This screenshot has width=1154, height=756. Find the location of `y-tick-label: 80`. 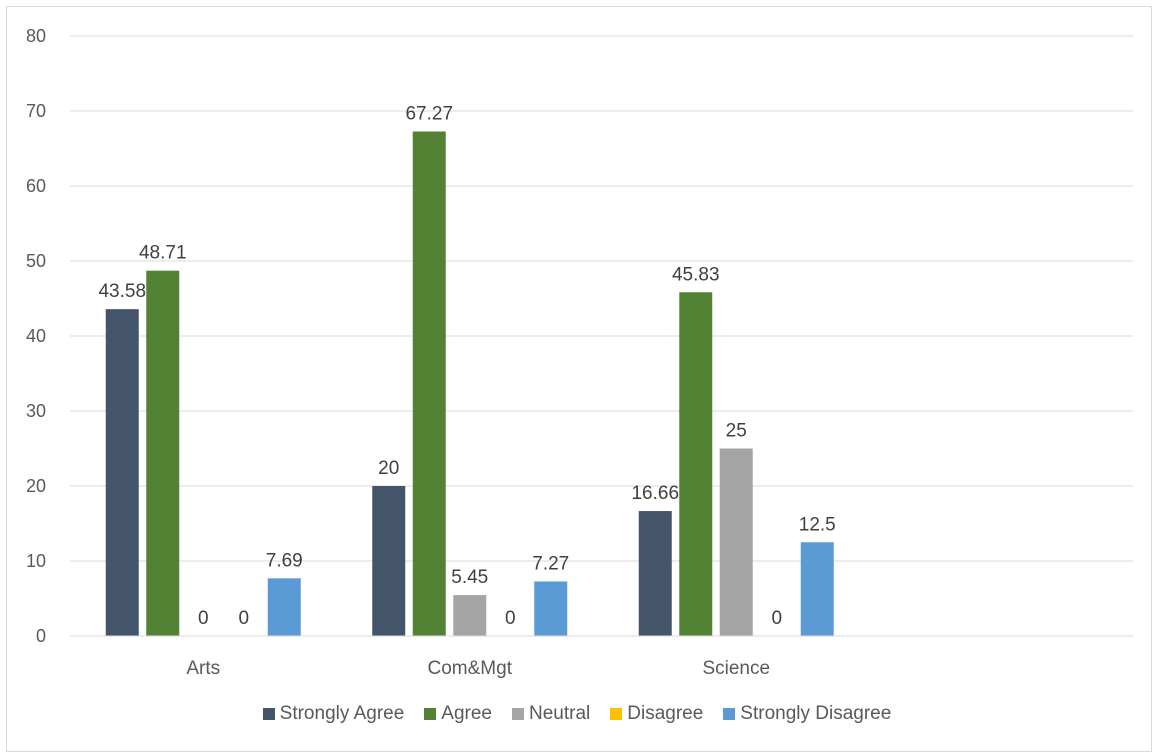

y-tick-label: 80 is located at coordinates (36, 36).